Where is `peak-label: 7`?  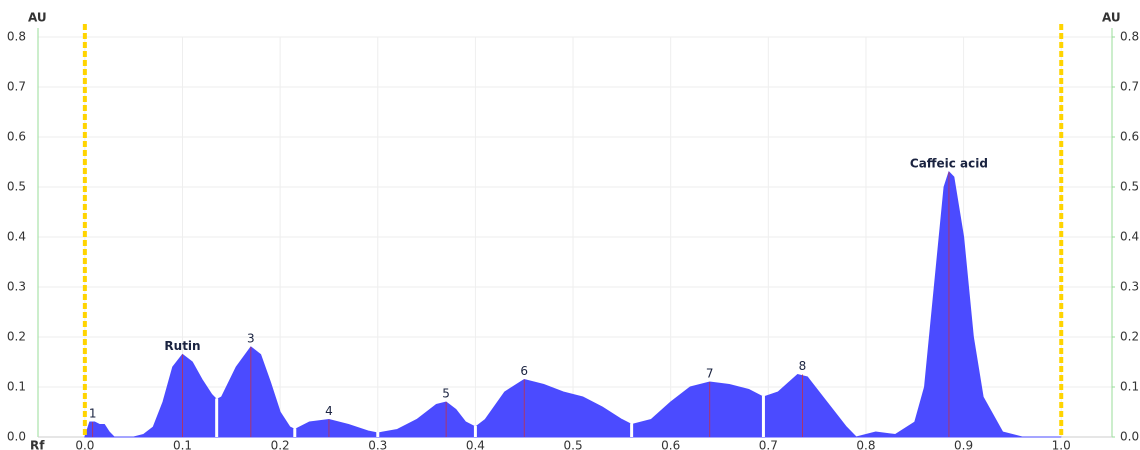 peak-label: 7 is located at coordinates (710, 374).